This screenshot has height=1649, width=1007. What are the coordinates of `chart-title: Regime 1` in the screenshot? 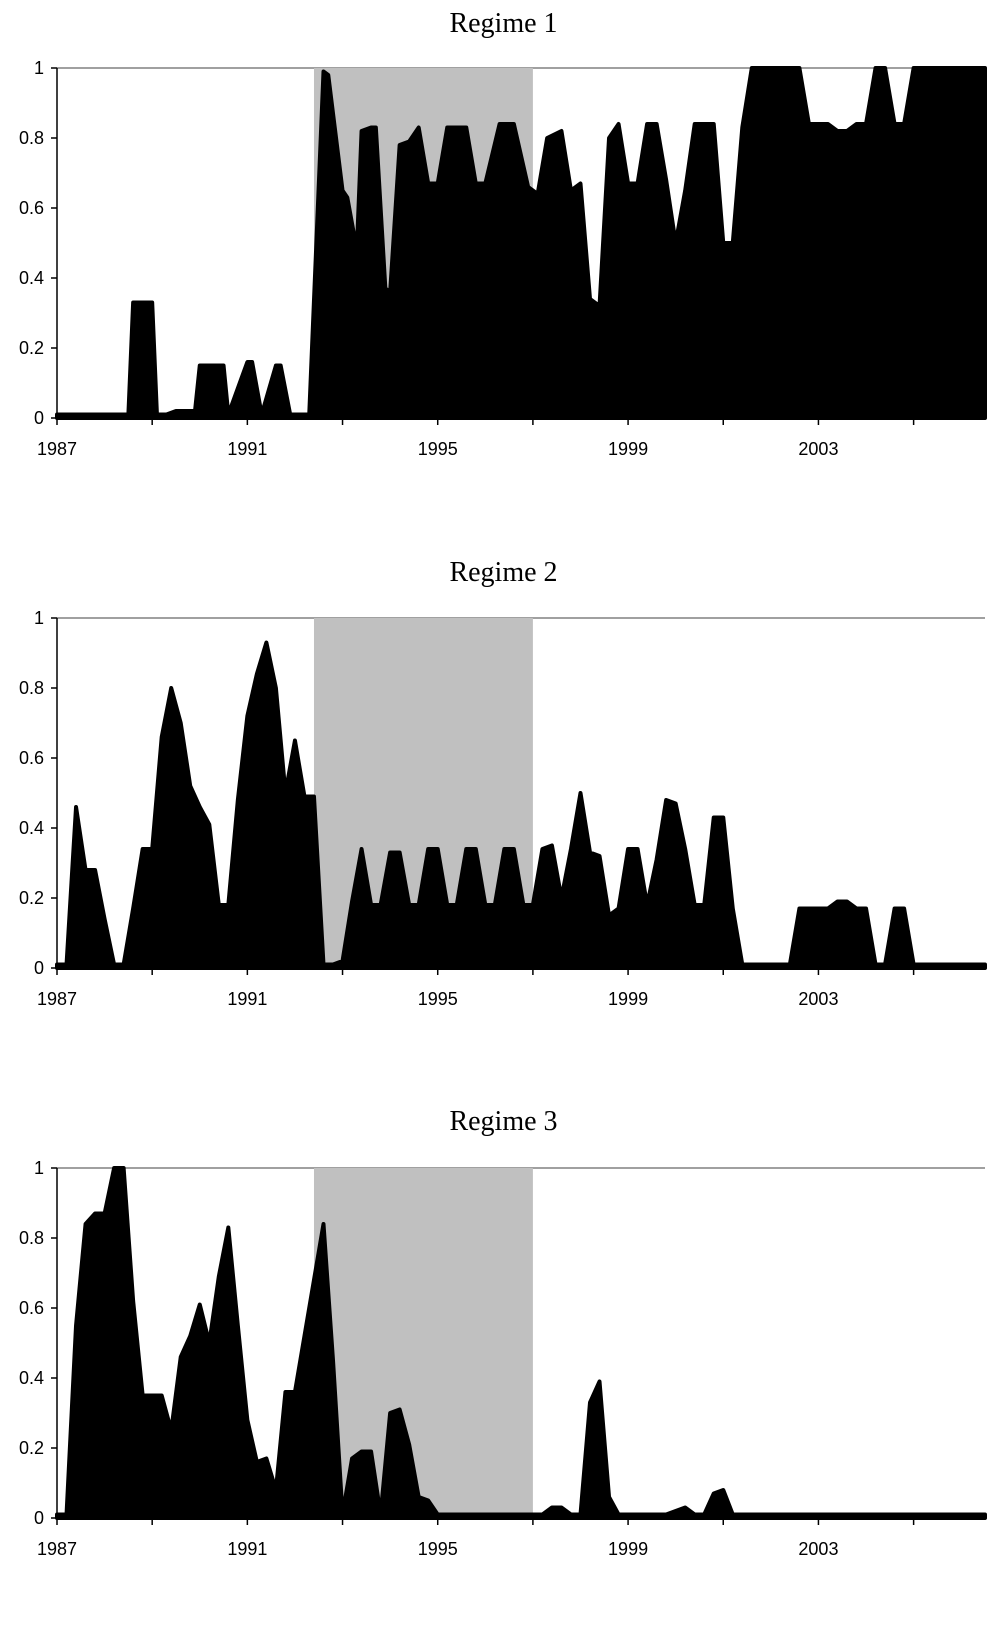 It's located at (503, 23).